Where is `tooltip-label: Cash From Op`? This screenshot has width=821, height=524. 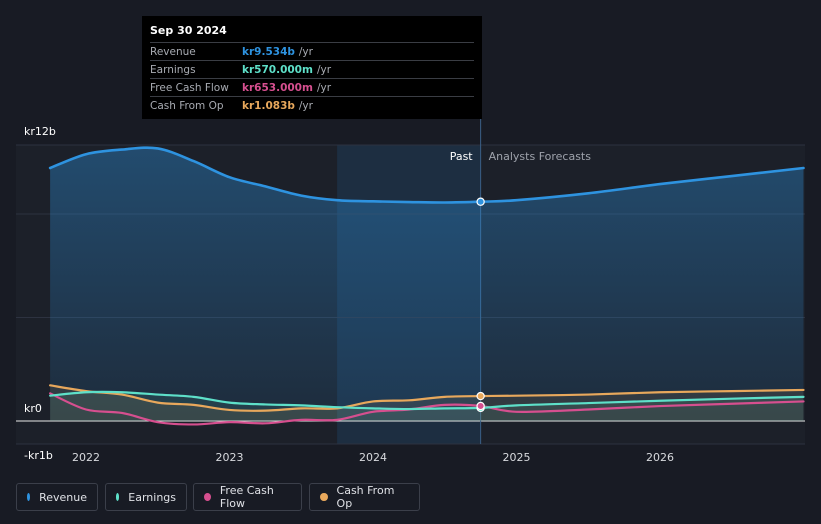 tooltip-label: Cash From Op is located at coordinates (187, 105).